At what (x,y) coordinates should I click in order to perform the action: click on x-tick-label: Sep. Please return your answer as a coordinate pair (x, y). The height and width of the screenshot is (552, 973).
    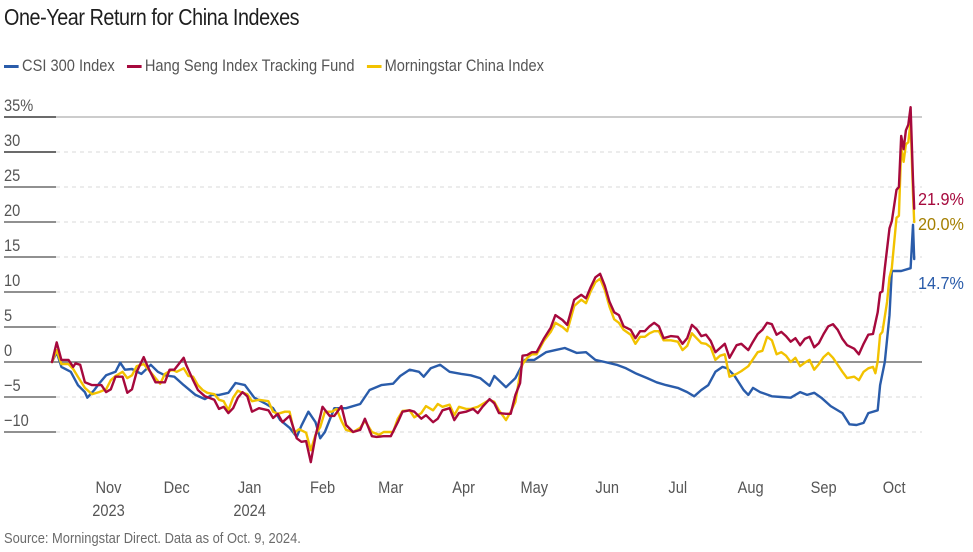
    Looking at the image, I should click on (824, 488).